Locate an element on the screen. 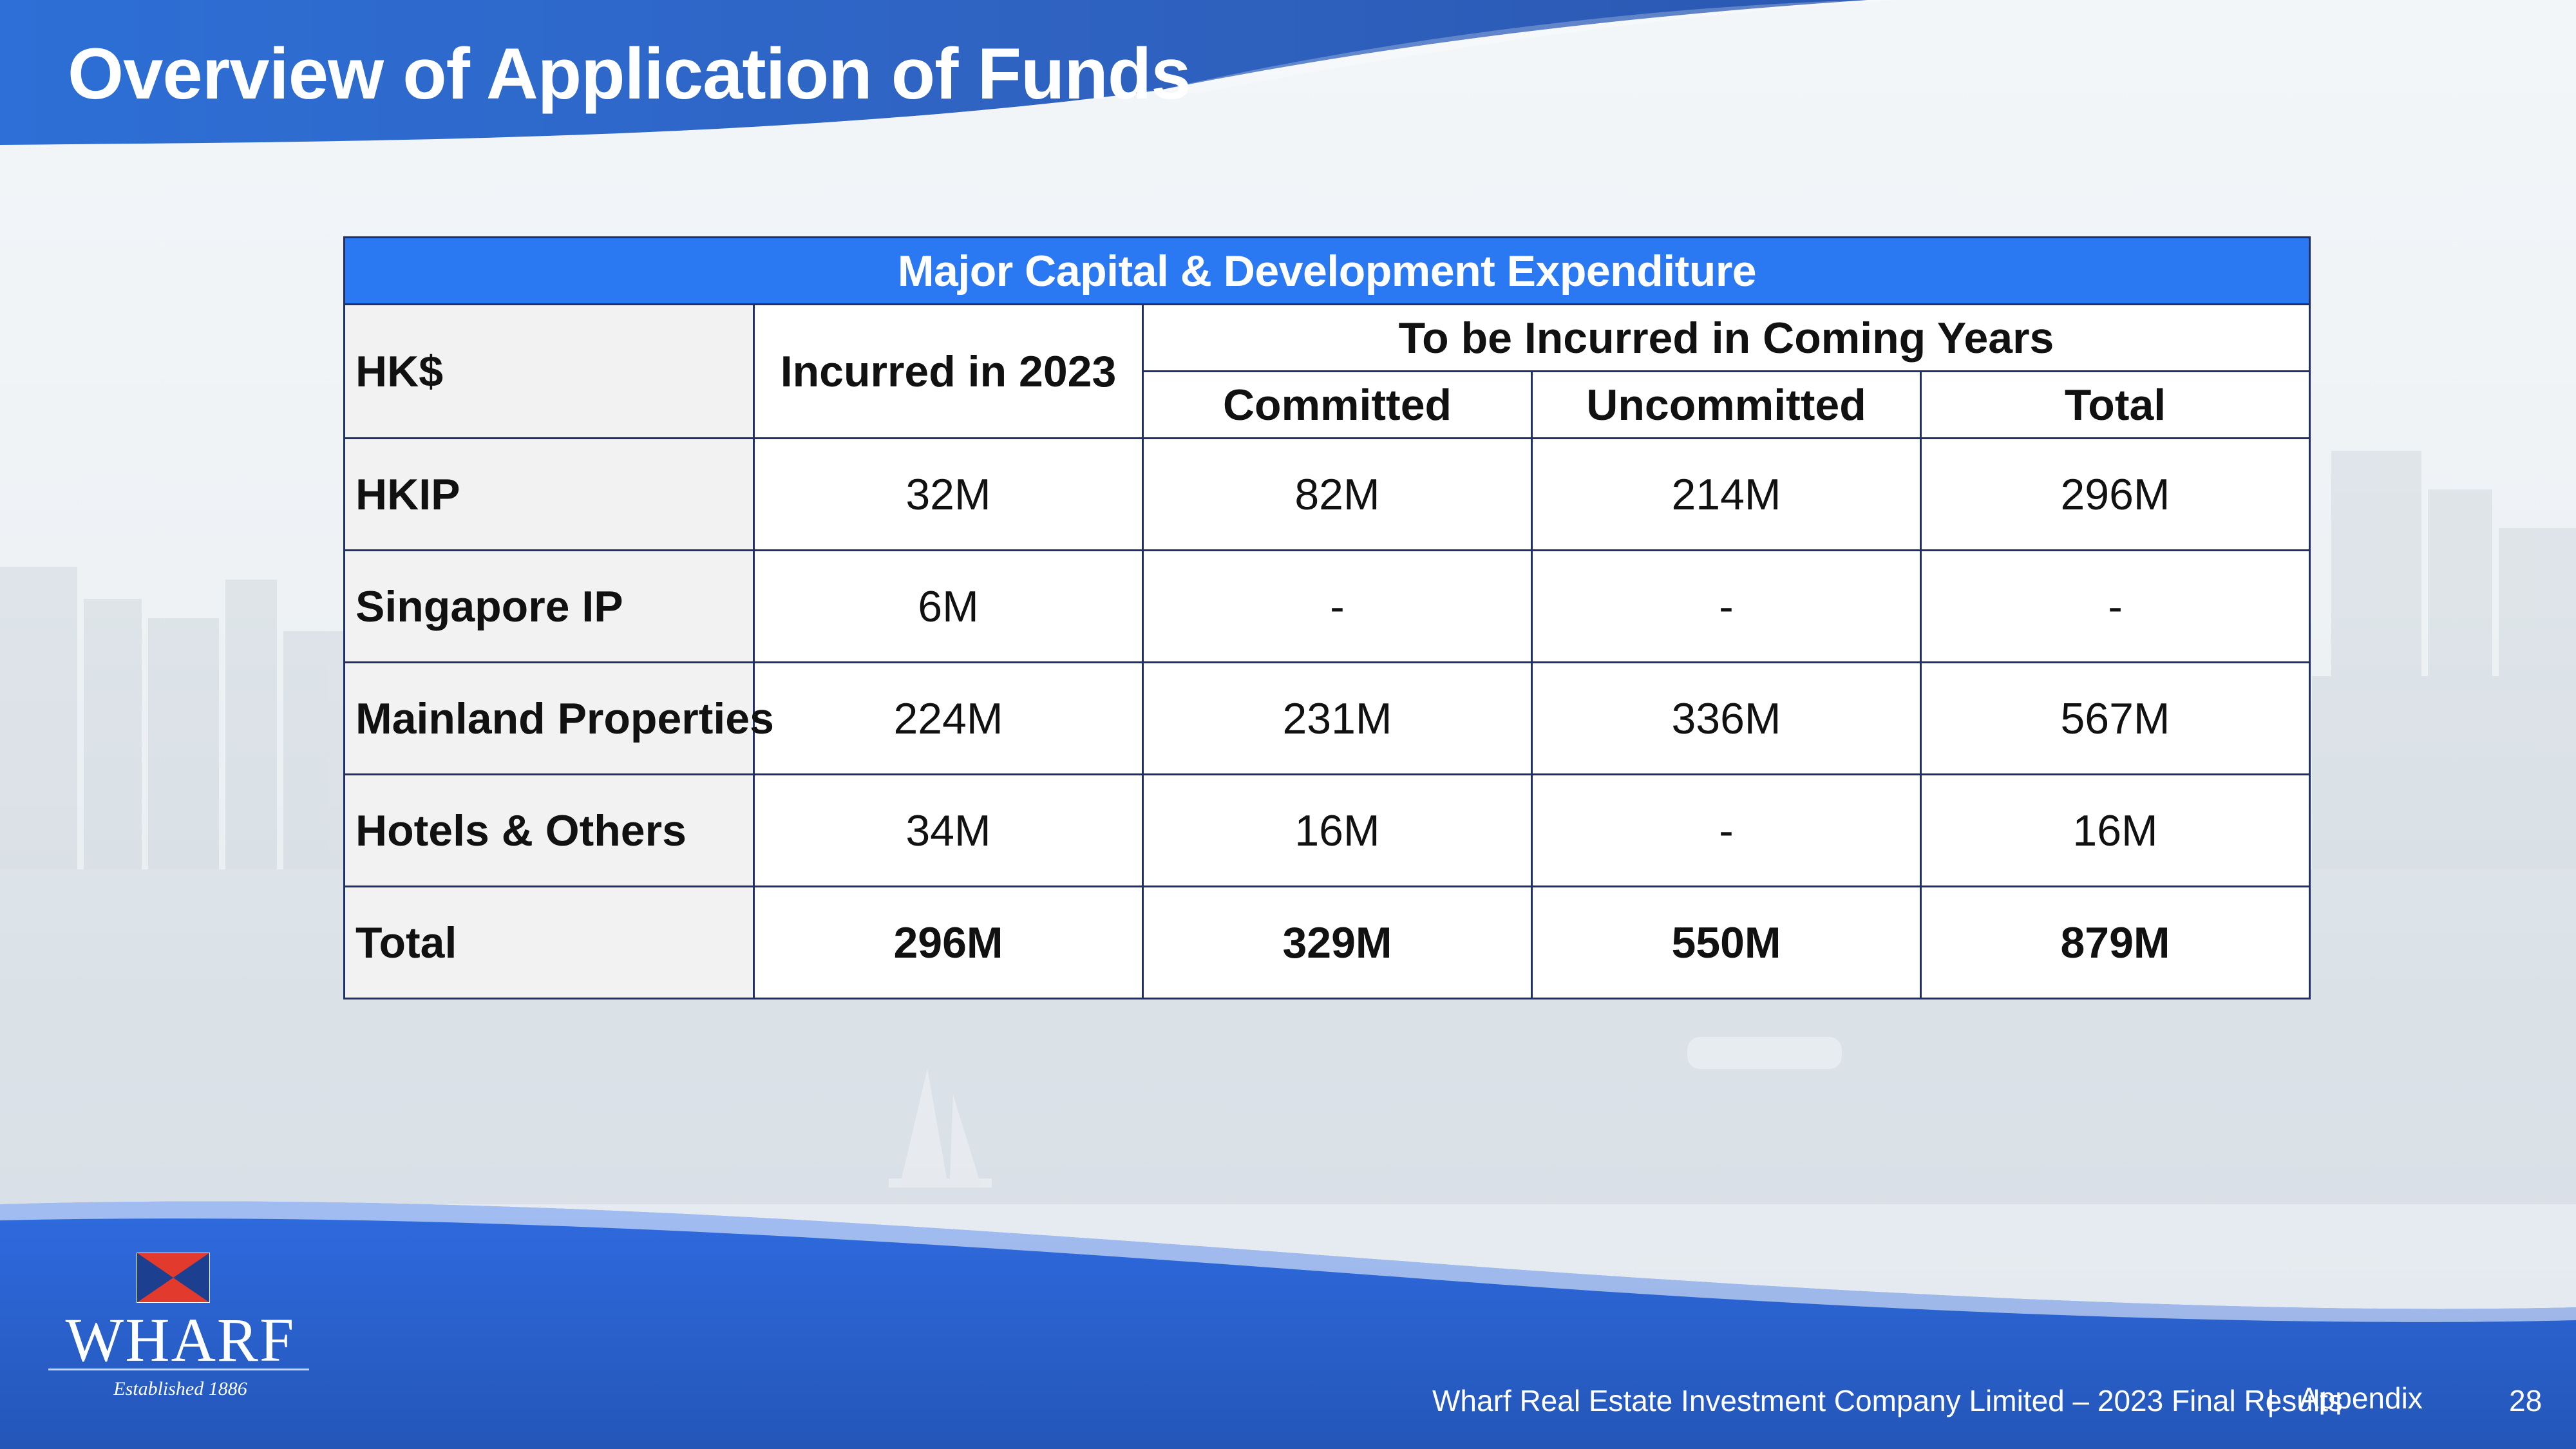 The width and height of the screenshot is (2576, 1449). subheader-committed: Committed is located at coordinates (1337, 404).